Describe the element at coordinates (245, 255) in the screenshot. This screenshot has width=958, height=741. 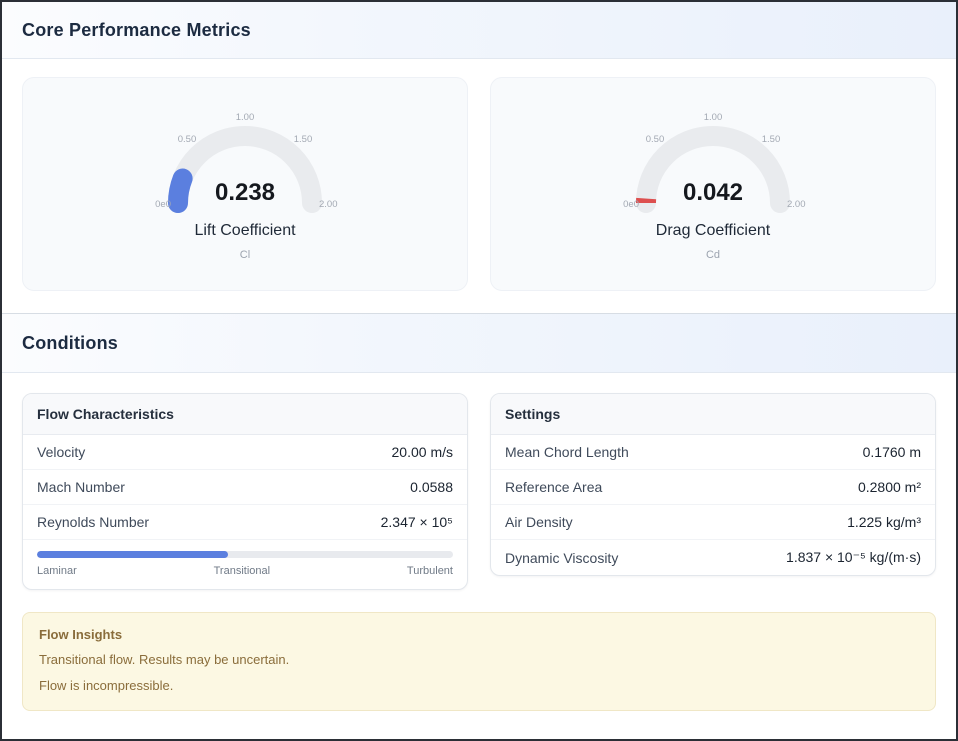
I see `lift-gauge-sublabel: Cl` at that location.